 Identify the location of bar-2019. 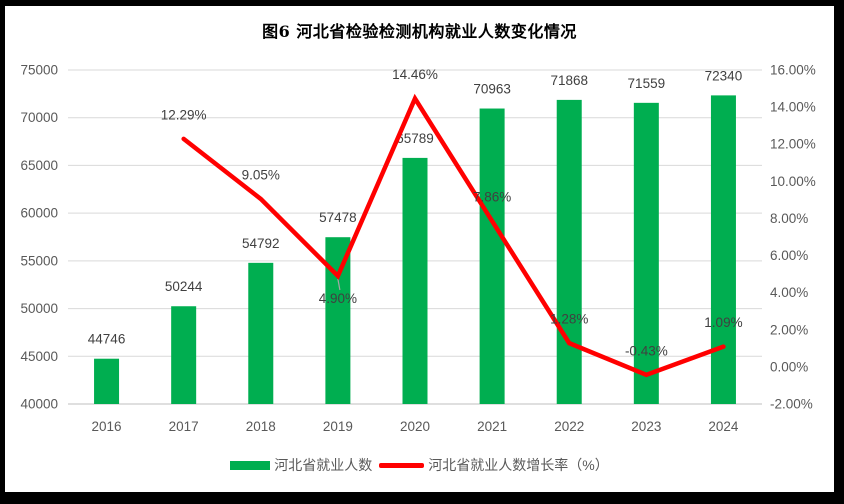
(338, 320).